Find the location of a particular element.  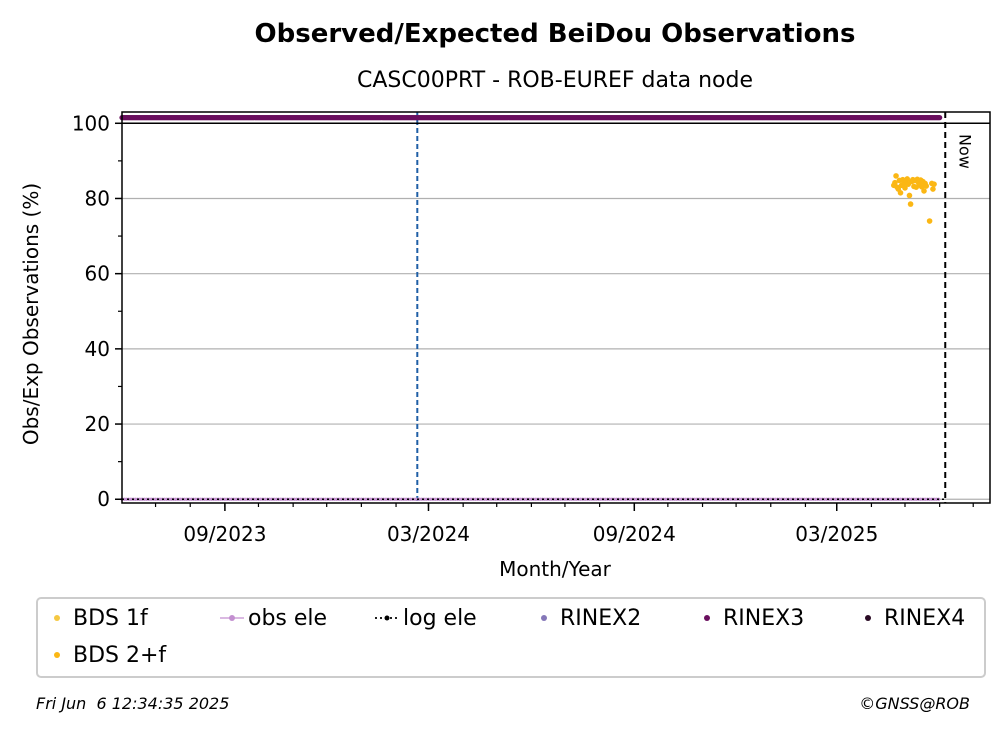

y-tick-label: 40 is located at coordinates (97, 349).